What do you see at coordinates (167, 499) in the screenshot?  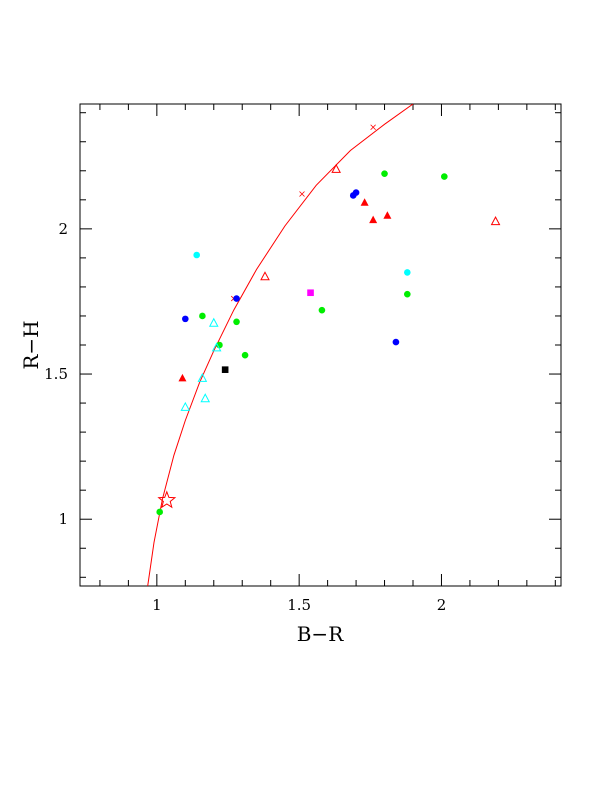 I see `data-point-open-star` at bounding box center [167, 499].